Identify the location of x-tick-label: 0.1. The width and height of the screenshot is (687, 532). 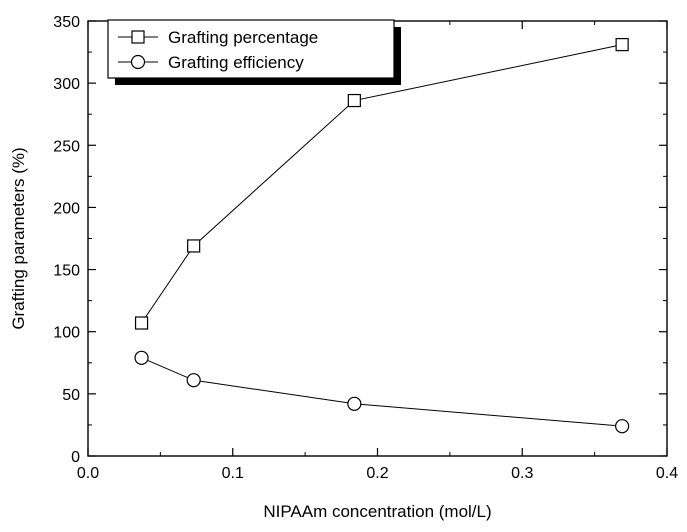
(233, 473).